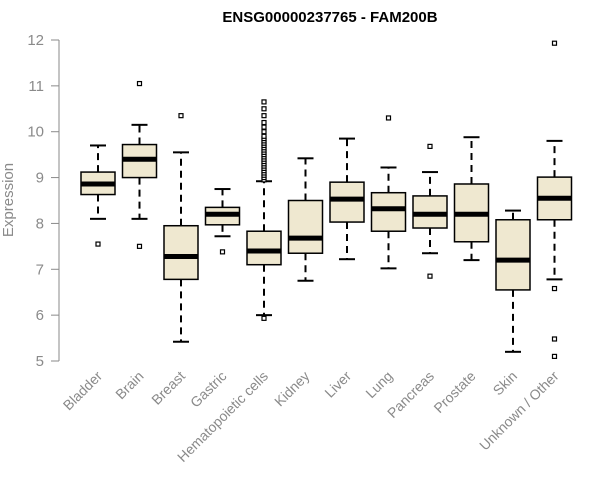 This screenshot has height=500, width=600. Describe the element at coordinates (40, 315) in the screenshot. I see `y-tick-label: 6` at that location.